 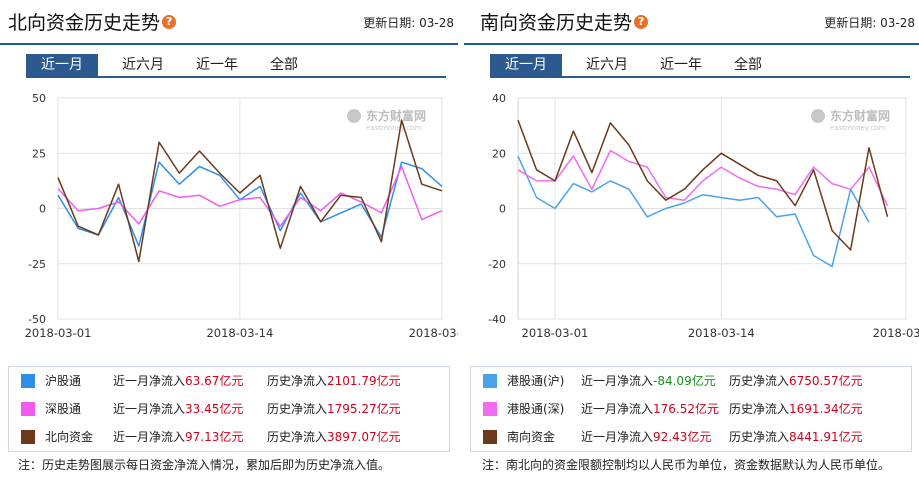 What do you see at coordinates (531, 437) in the screenshot?
I see `legend-name: 南向资金` at bounding box center [531, 437].